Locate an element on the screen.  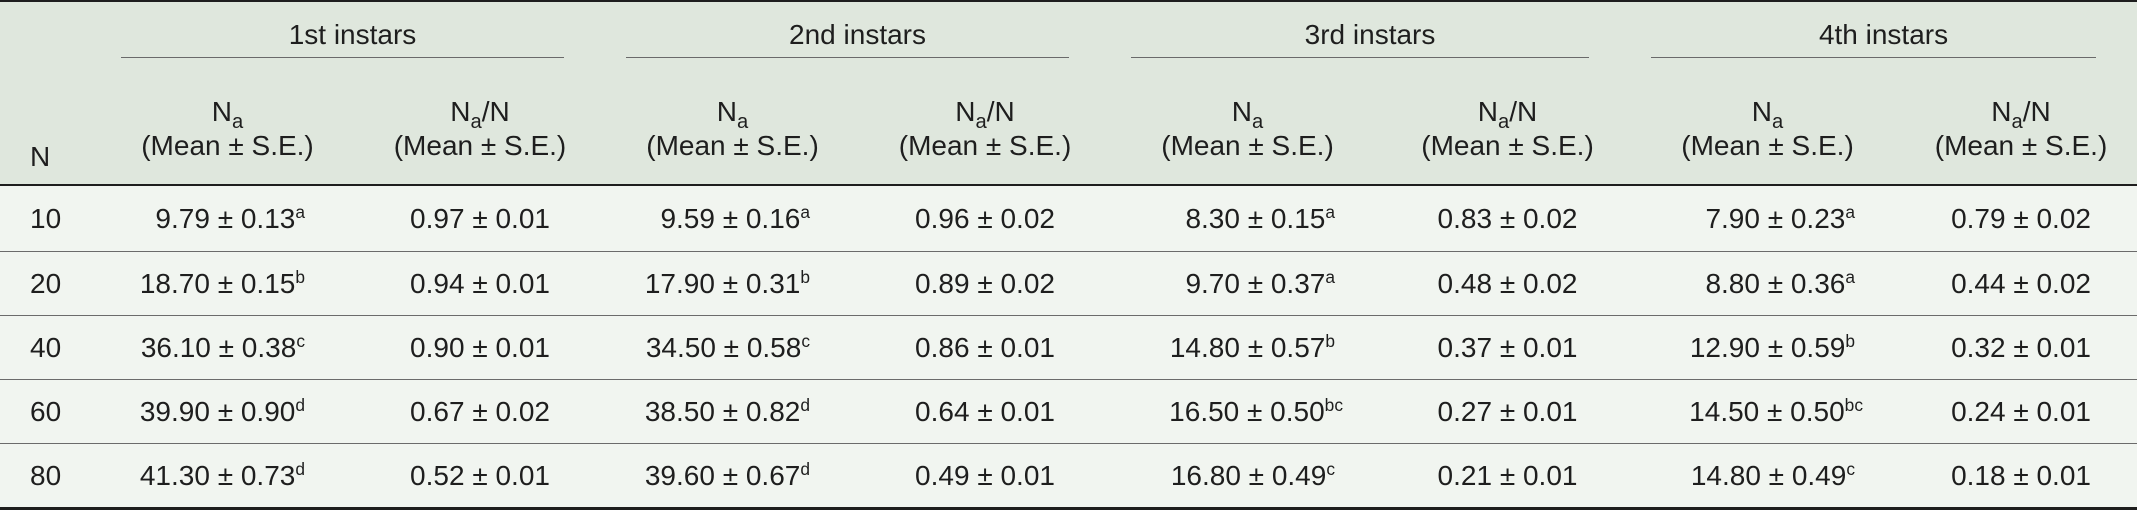
mean-cell: 41.30 ± 0.73d is located at coordinates (227, 475).